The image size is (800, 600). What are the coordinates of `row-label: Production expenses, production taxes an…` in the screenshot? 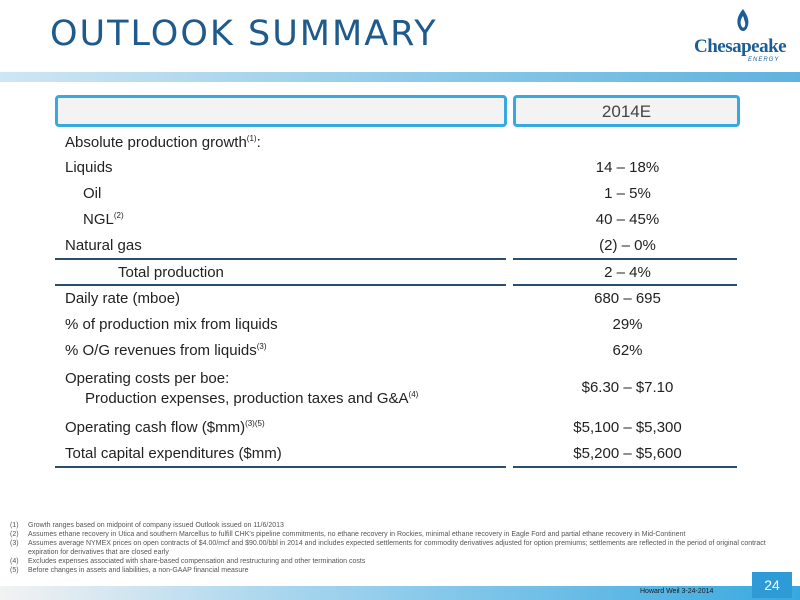 It's located at (252, 398).